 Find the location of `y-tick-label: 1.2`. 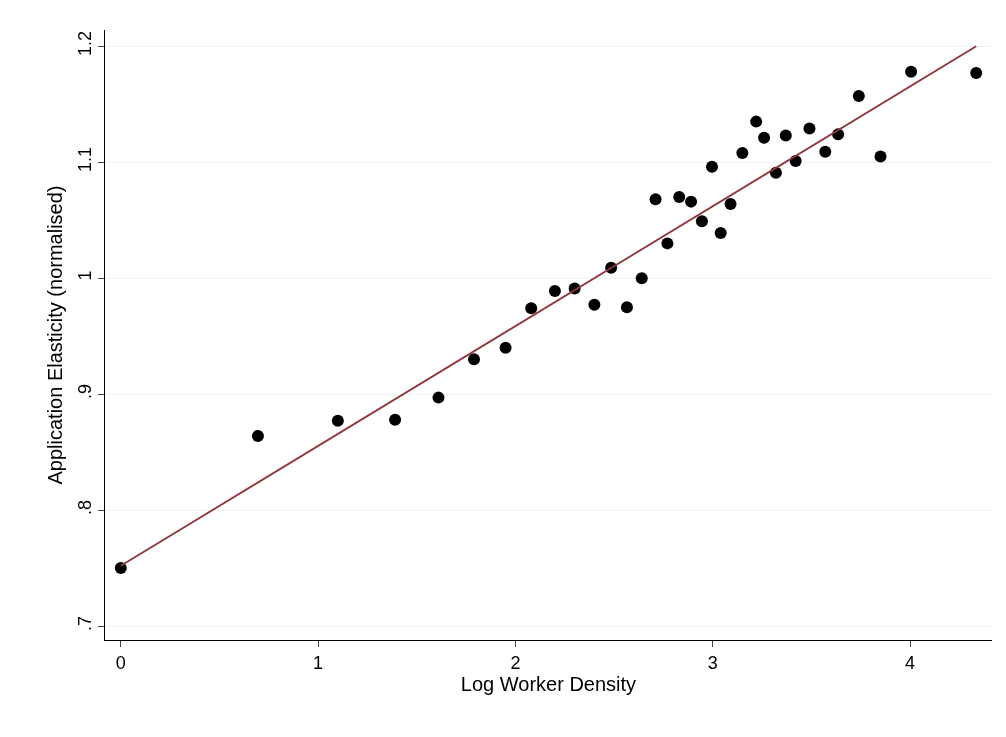

y-tick-label: 1.2 is located at coordinates (84, 44).